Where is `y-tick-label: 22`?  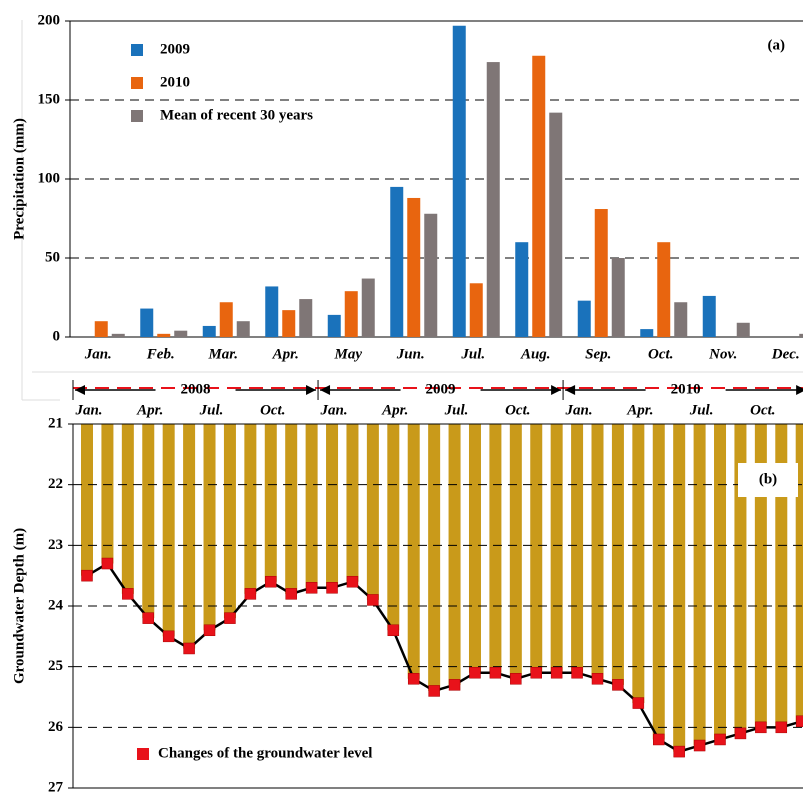
y-tick-label: 22 is located at coordinates (55, 484).